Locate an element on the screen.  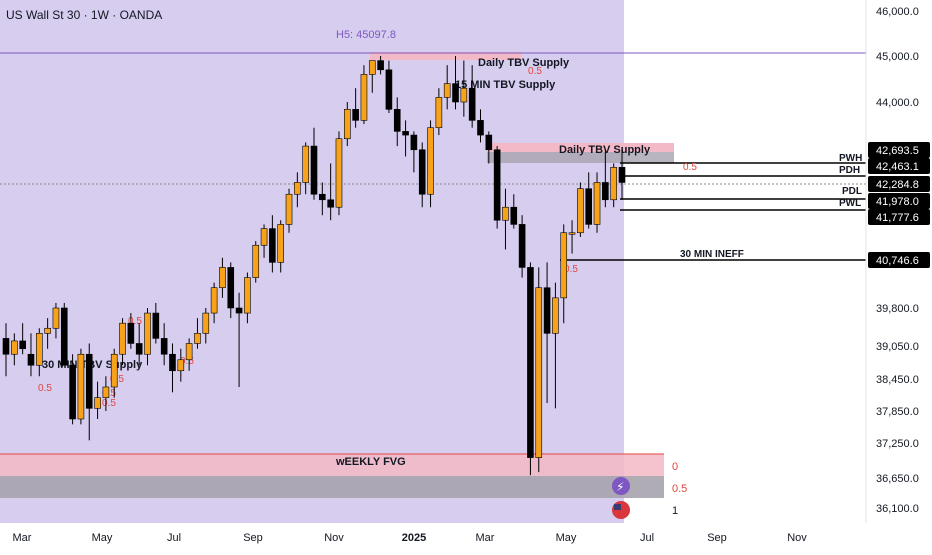
y-tick-label: 36,100.0 is located at coordinates (897, 509).